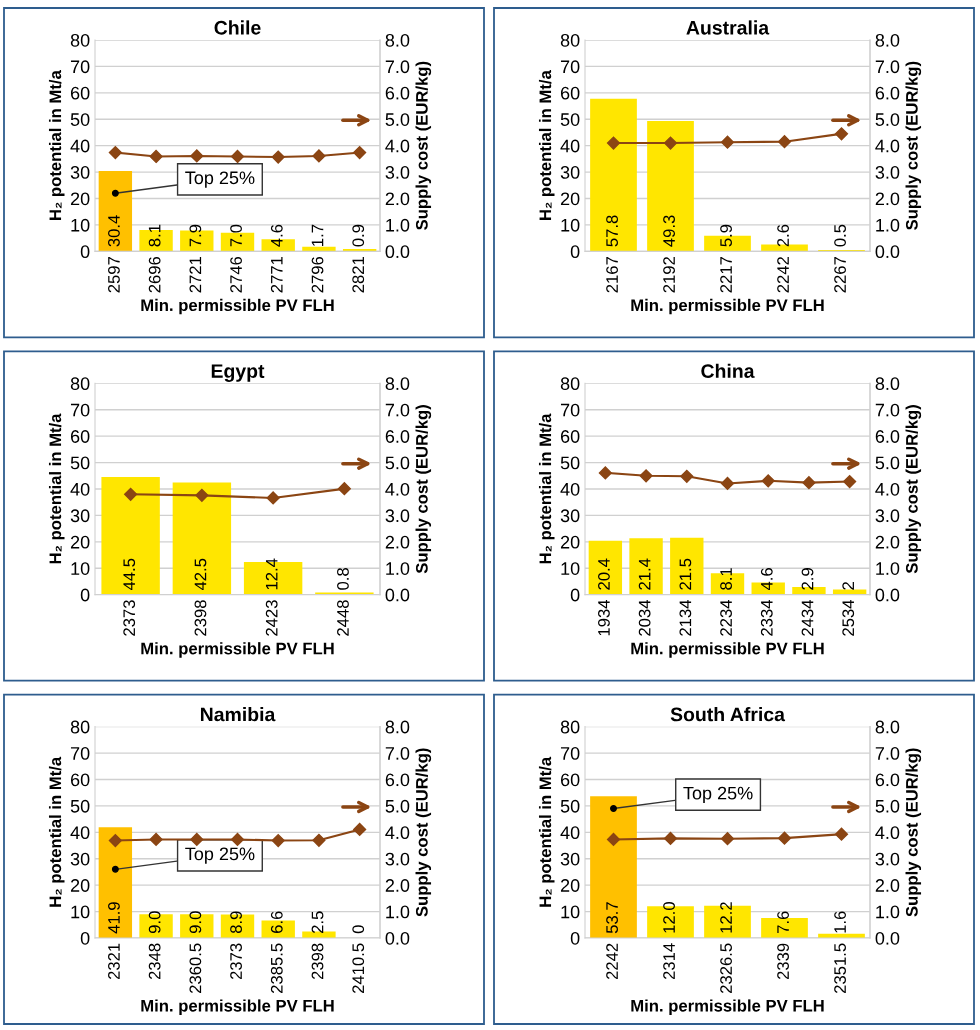 The image size is (980, 1030). Describe the element at coordinates (276, 968) in the screenshot. I see `x-tick-label: 2385.5` at that location.